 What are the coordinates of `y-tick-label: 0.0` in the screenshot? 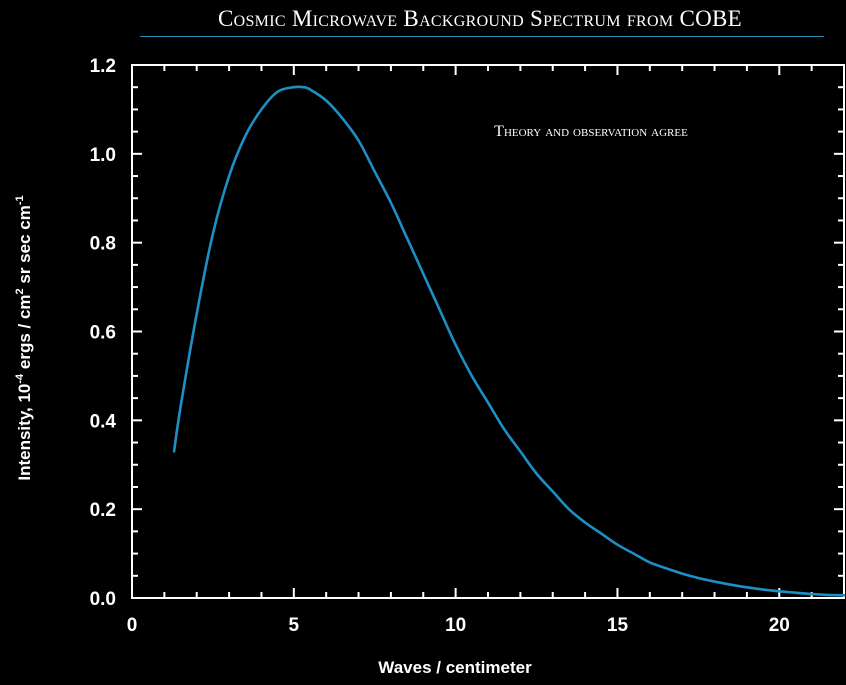 It's located at (103, 599).